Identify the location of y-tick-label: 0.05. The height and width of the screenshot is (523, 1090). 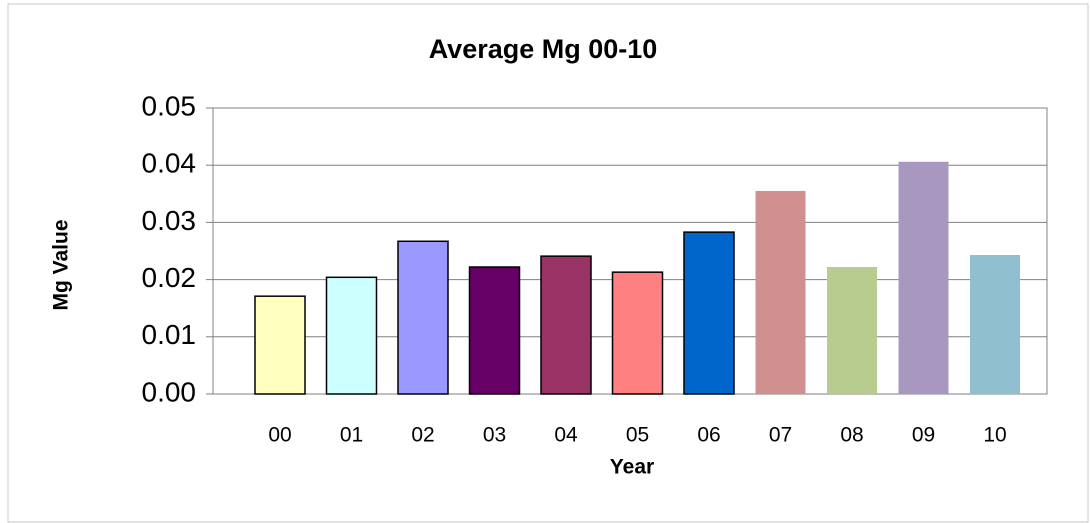
(169, 105).